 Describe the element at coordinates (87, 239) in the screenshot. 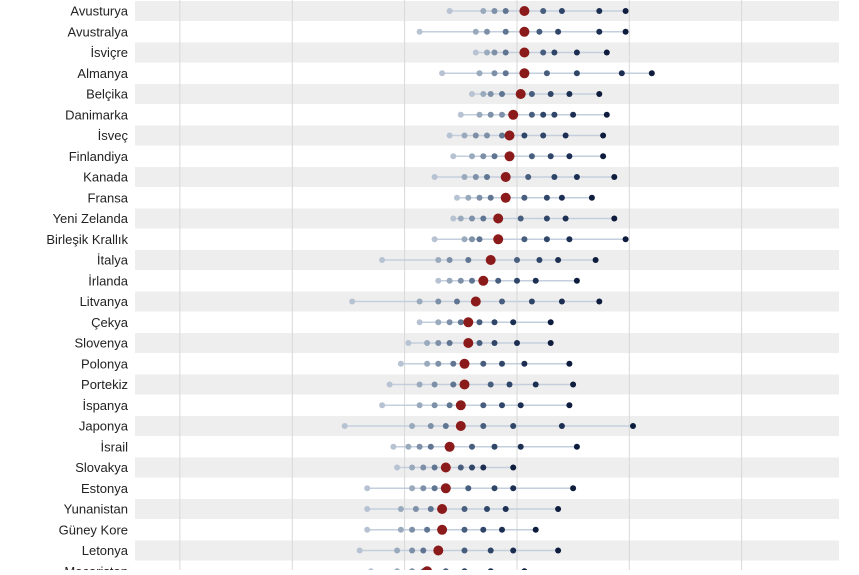

I see `country-label: Birleşik Krallık` at that location.